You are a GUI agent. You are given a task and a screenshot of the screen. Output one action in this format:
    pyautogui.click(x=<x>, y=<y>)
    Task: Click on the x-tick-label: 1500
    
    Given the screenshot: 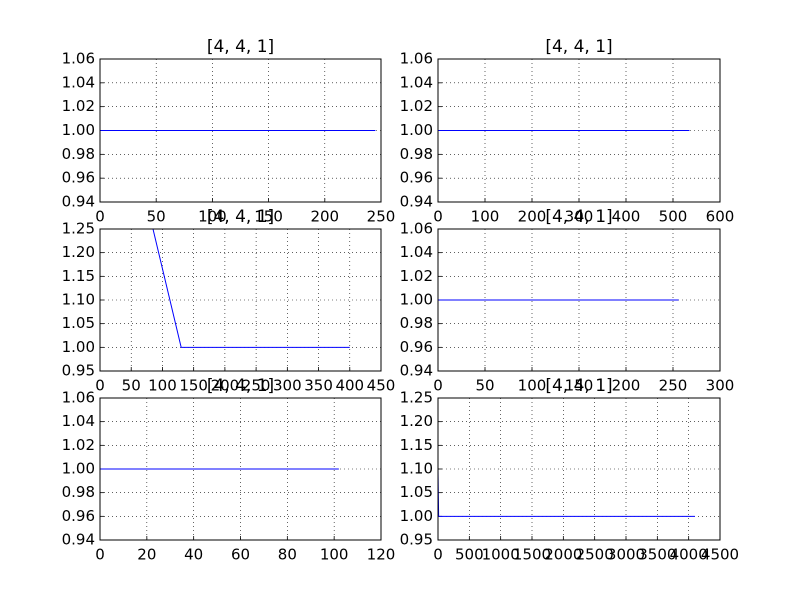 What is the action you would take?
    pyautogui.click(x=532, y=555)
    